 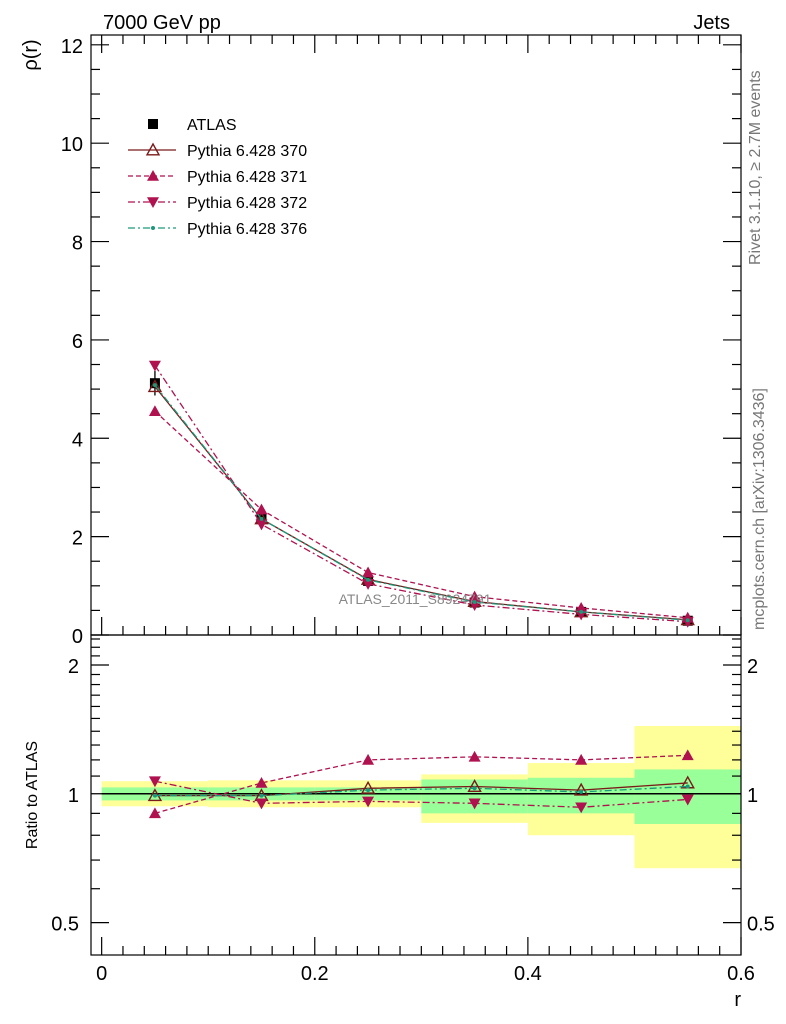 What do you see at coordinates (247, 151) in the screenshot?
I see `legend-label: Pythia 6.428 370` at bounding box center [247, 151].